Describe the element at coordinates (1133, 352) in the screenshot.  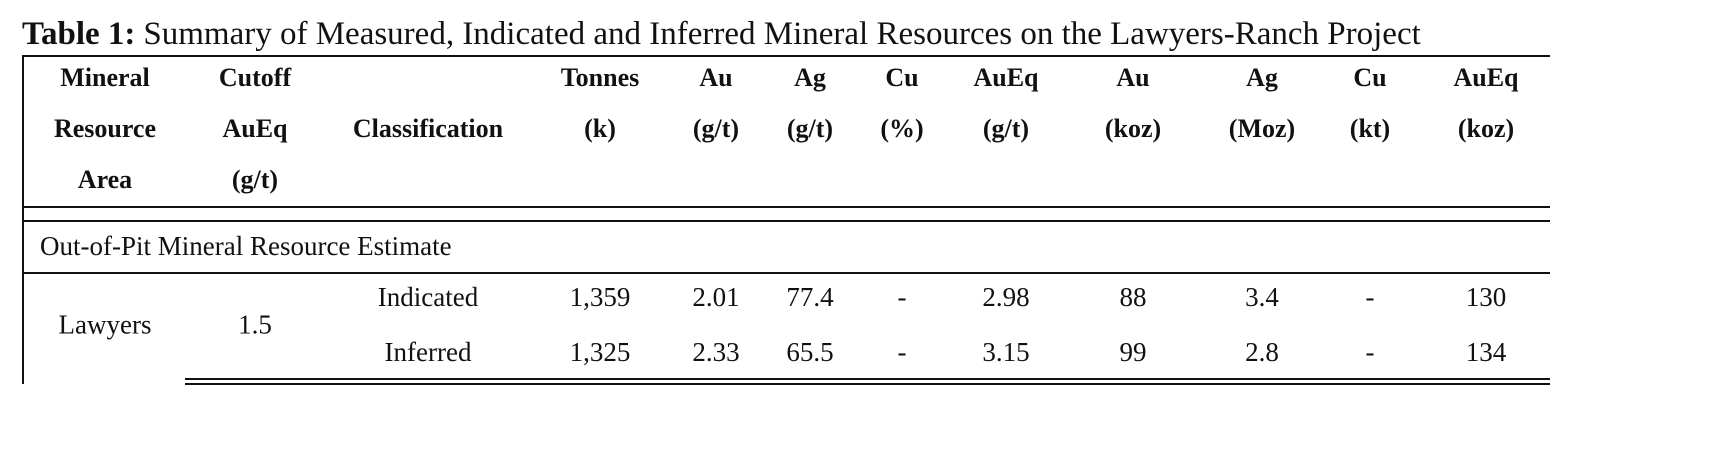
I see `cell: 99` at that location.